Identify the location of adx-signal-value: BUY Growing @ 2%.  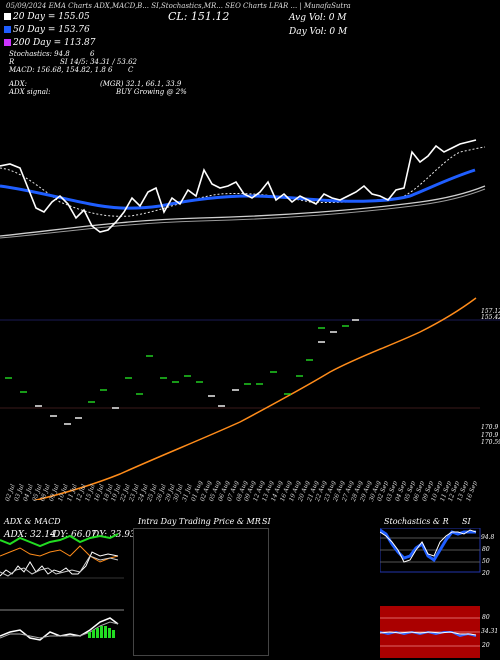
(151, 92).